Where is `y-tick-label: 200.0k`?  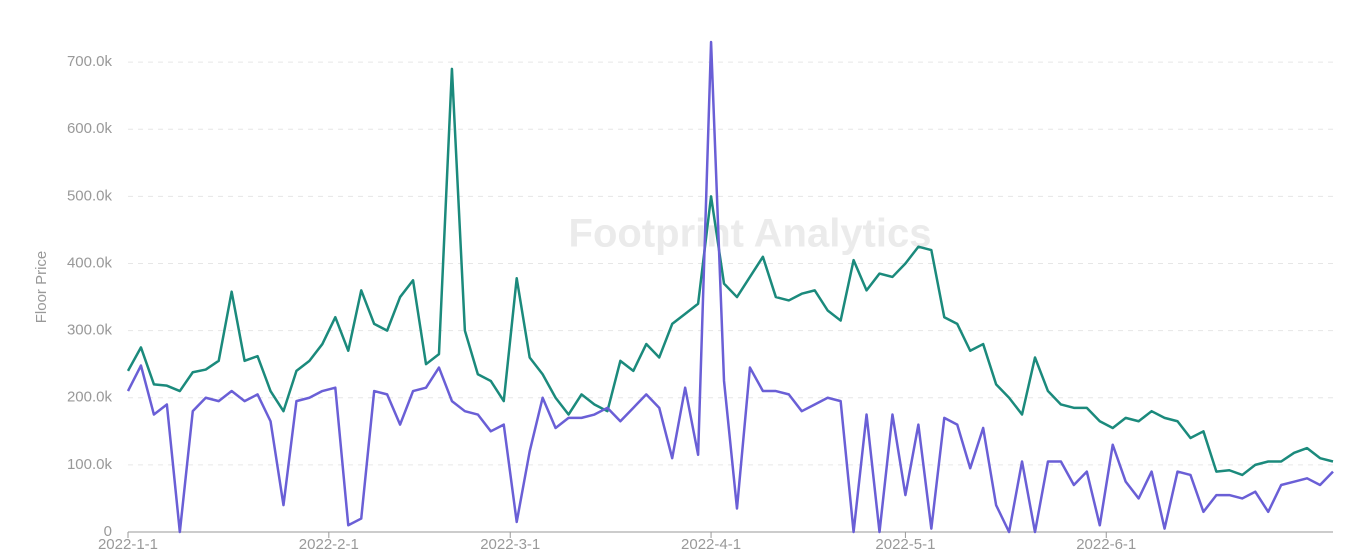
y-tick-label: 200.0k is located at coordinates (90, 397).